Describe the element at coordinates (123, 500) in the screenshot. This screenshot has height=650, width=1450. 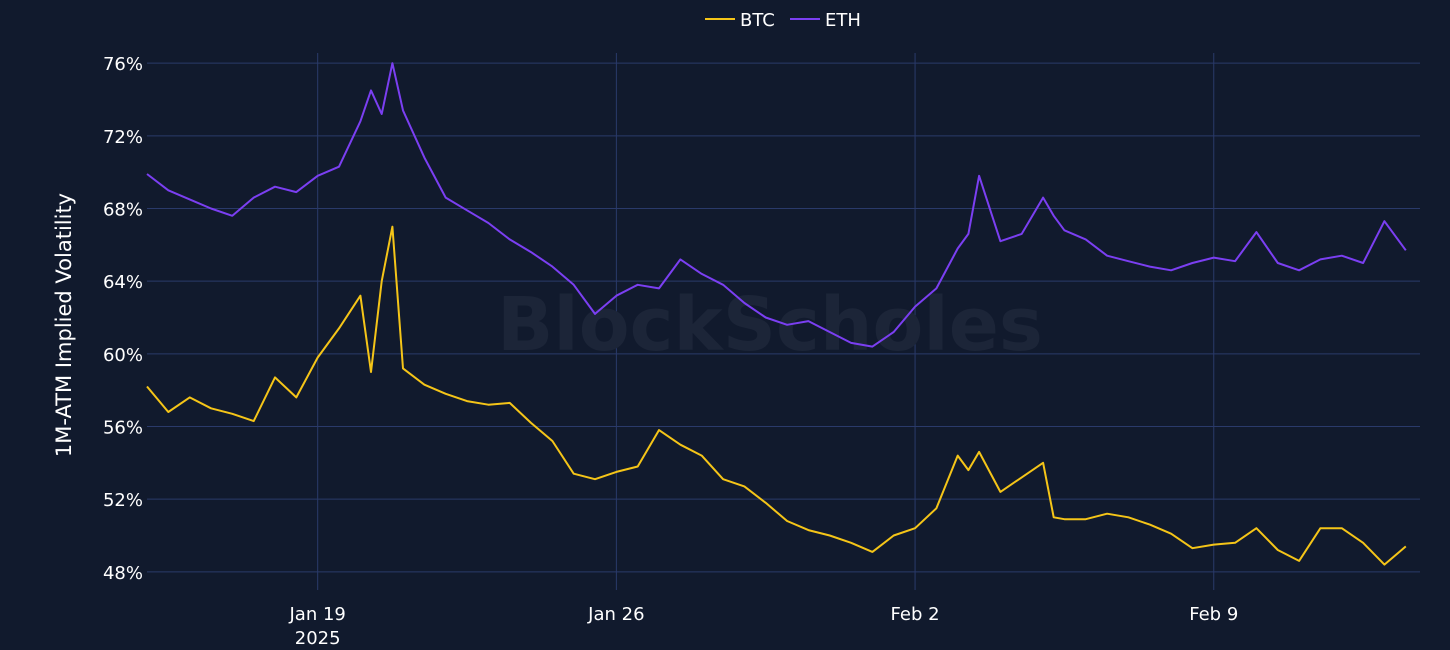
I see `y-tick-label: 52%` at that location.